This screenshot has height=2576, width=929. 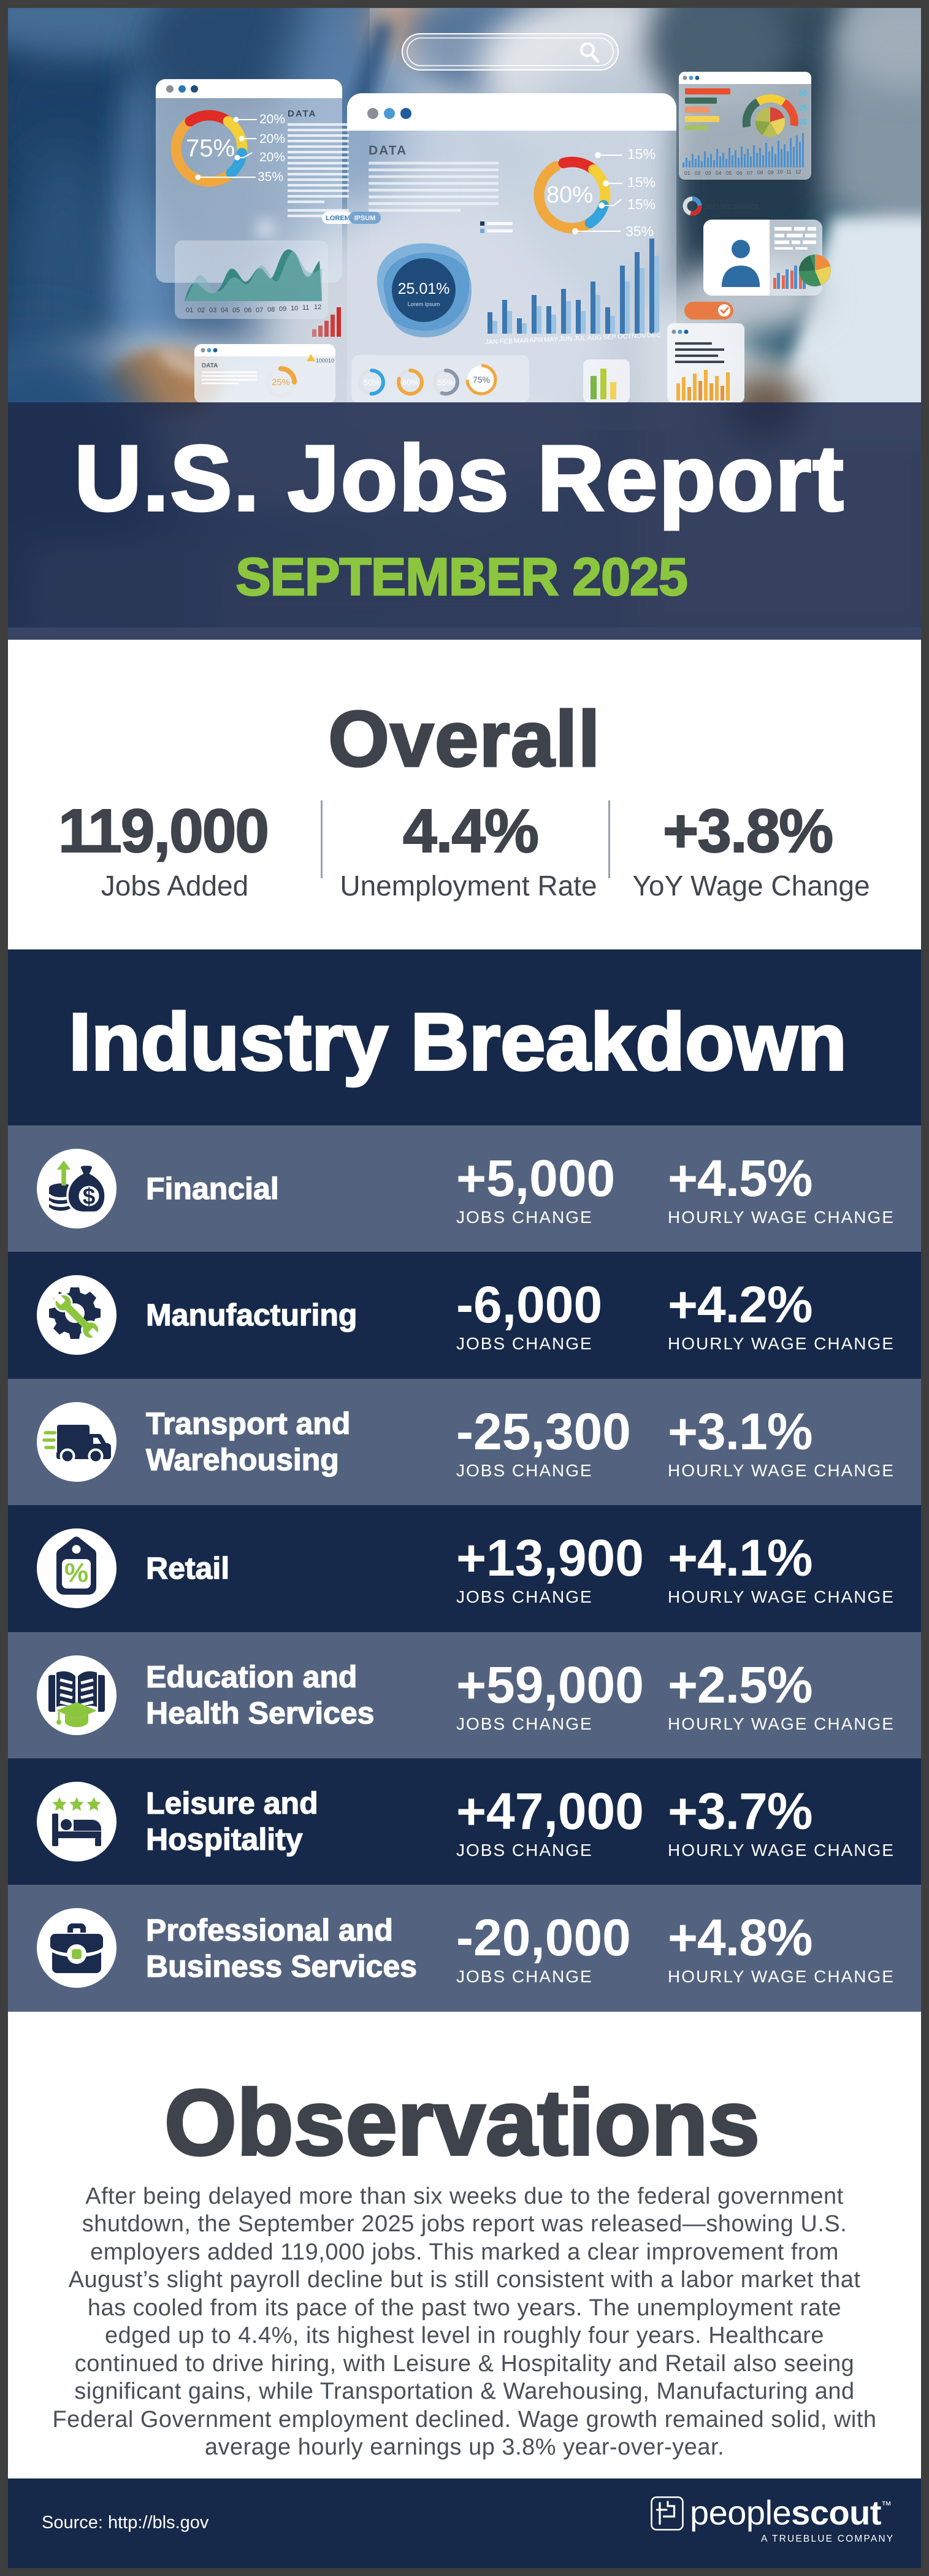 I want to click on svg-text: OCT, so click(x=624, y=336).